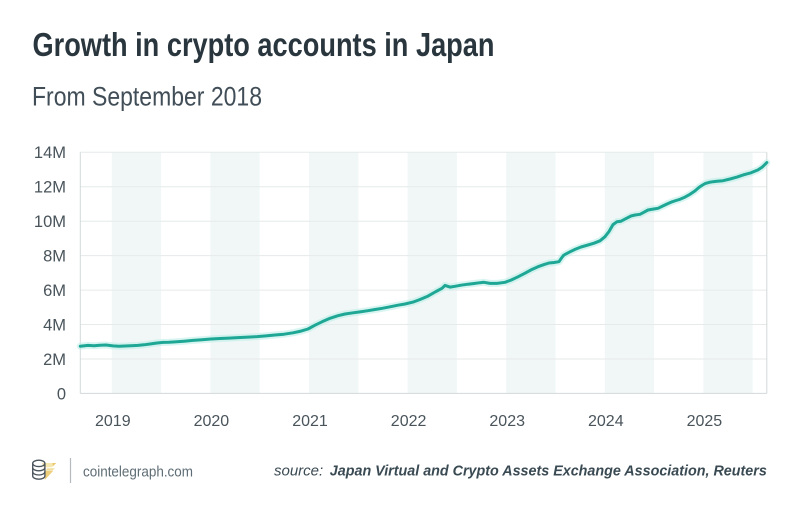 The image size is (800, 520). Describe the element at coordinates (298, 471) in the screenshot. I see `svg-text: source:` at that location.